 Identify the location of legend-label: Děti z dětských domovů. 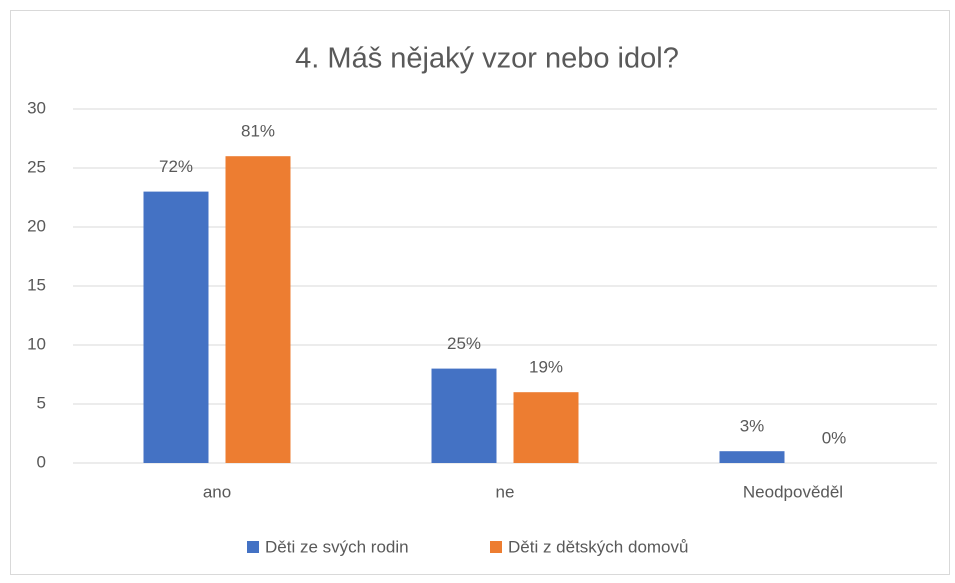
(598, 546).